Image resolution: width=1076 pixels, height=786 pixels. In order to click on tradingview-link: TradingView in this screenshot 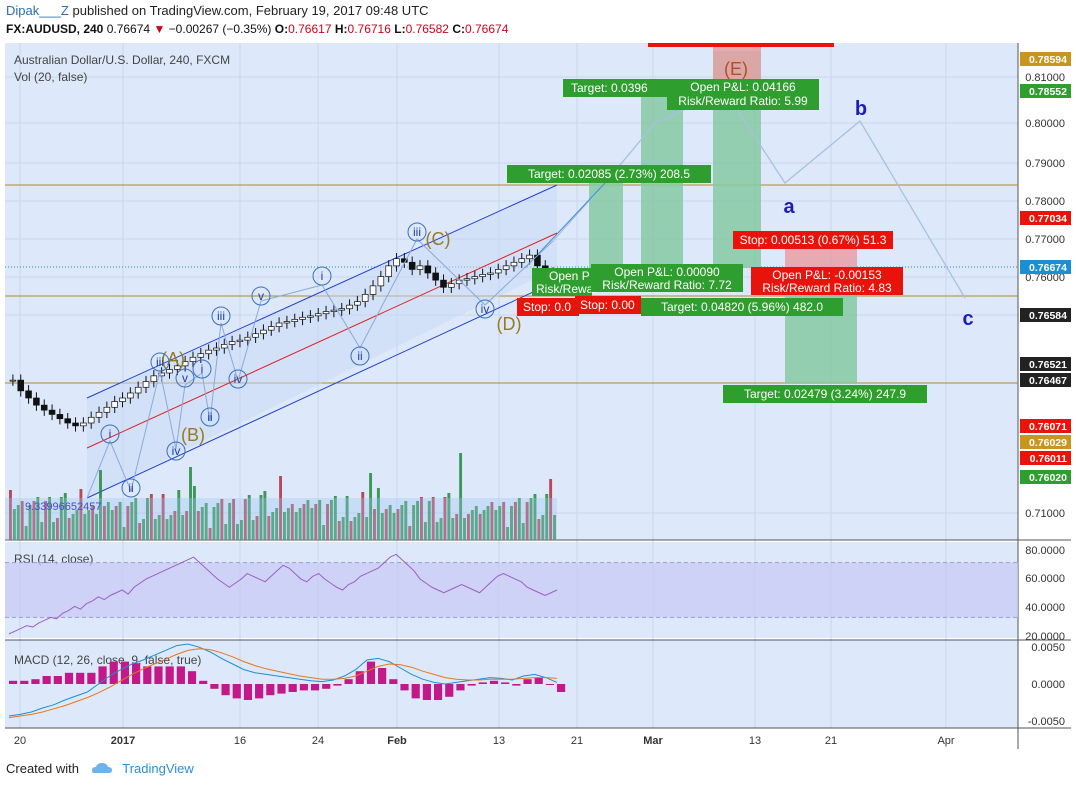, I will do `click(158, 768)`.